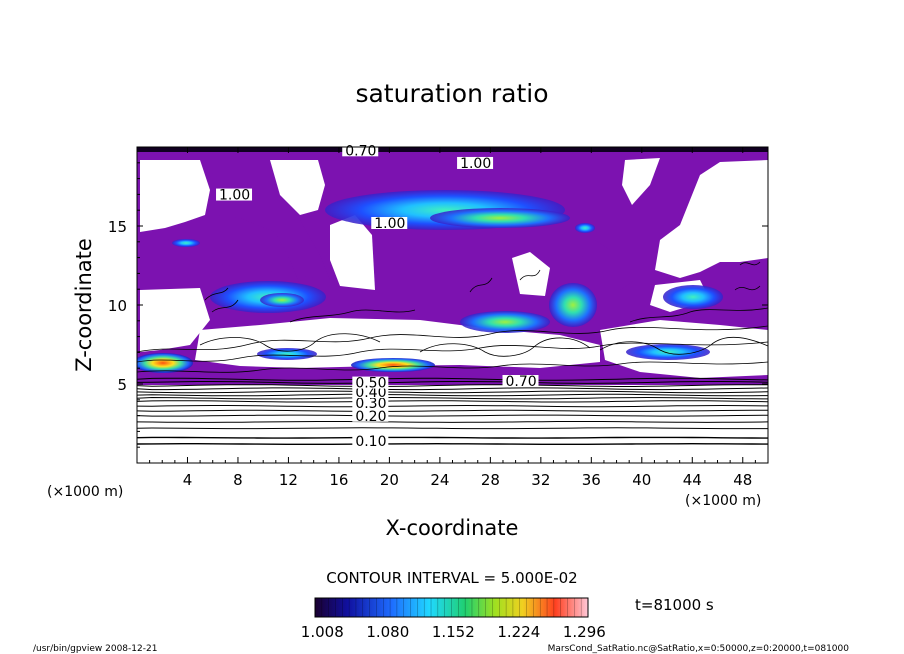  Describe the element at coordinates (117, 306) in the screenshot. I see `y-tick-label-1: 10` at that location.